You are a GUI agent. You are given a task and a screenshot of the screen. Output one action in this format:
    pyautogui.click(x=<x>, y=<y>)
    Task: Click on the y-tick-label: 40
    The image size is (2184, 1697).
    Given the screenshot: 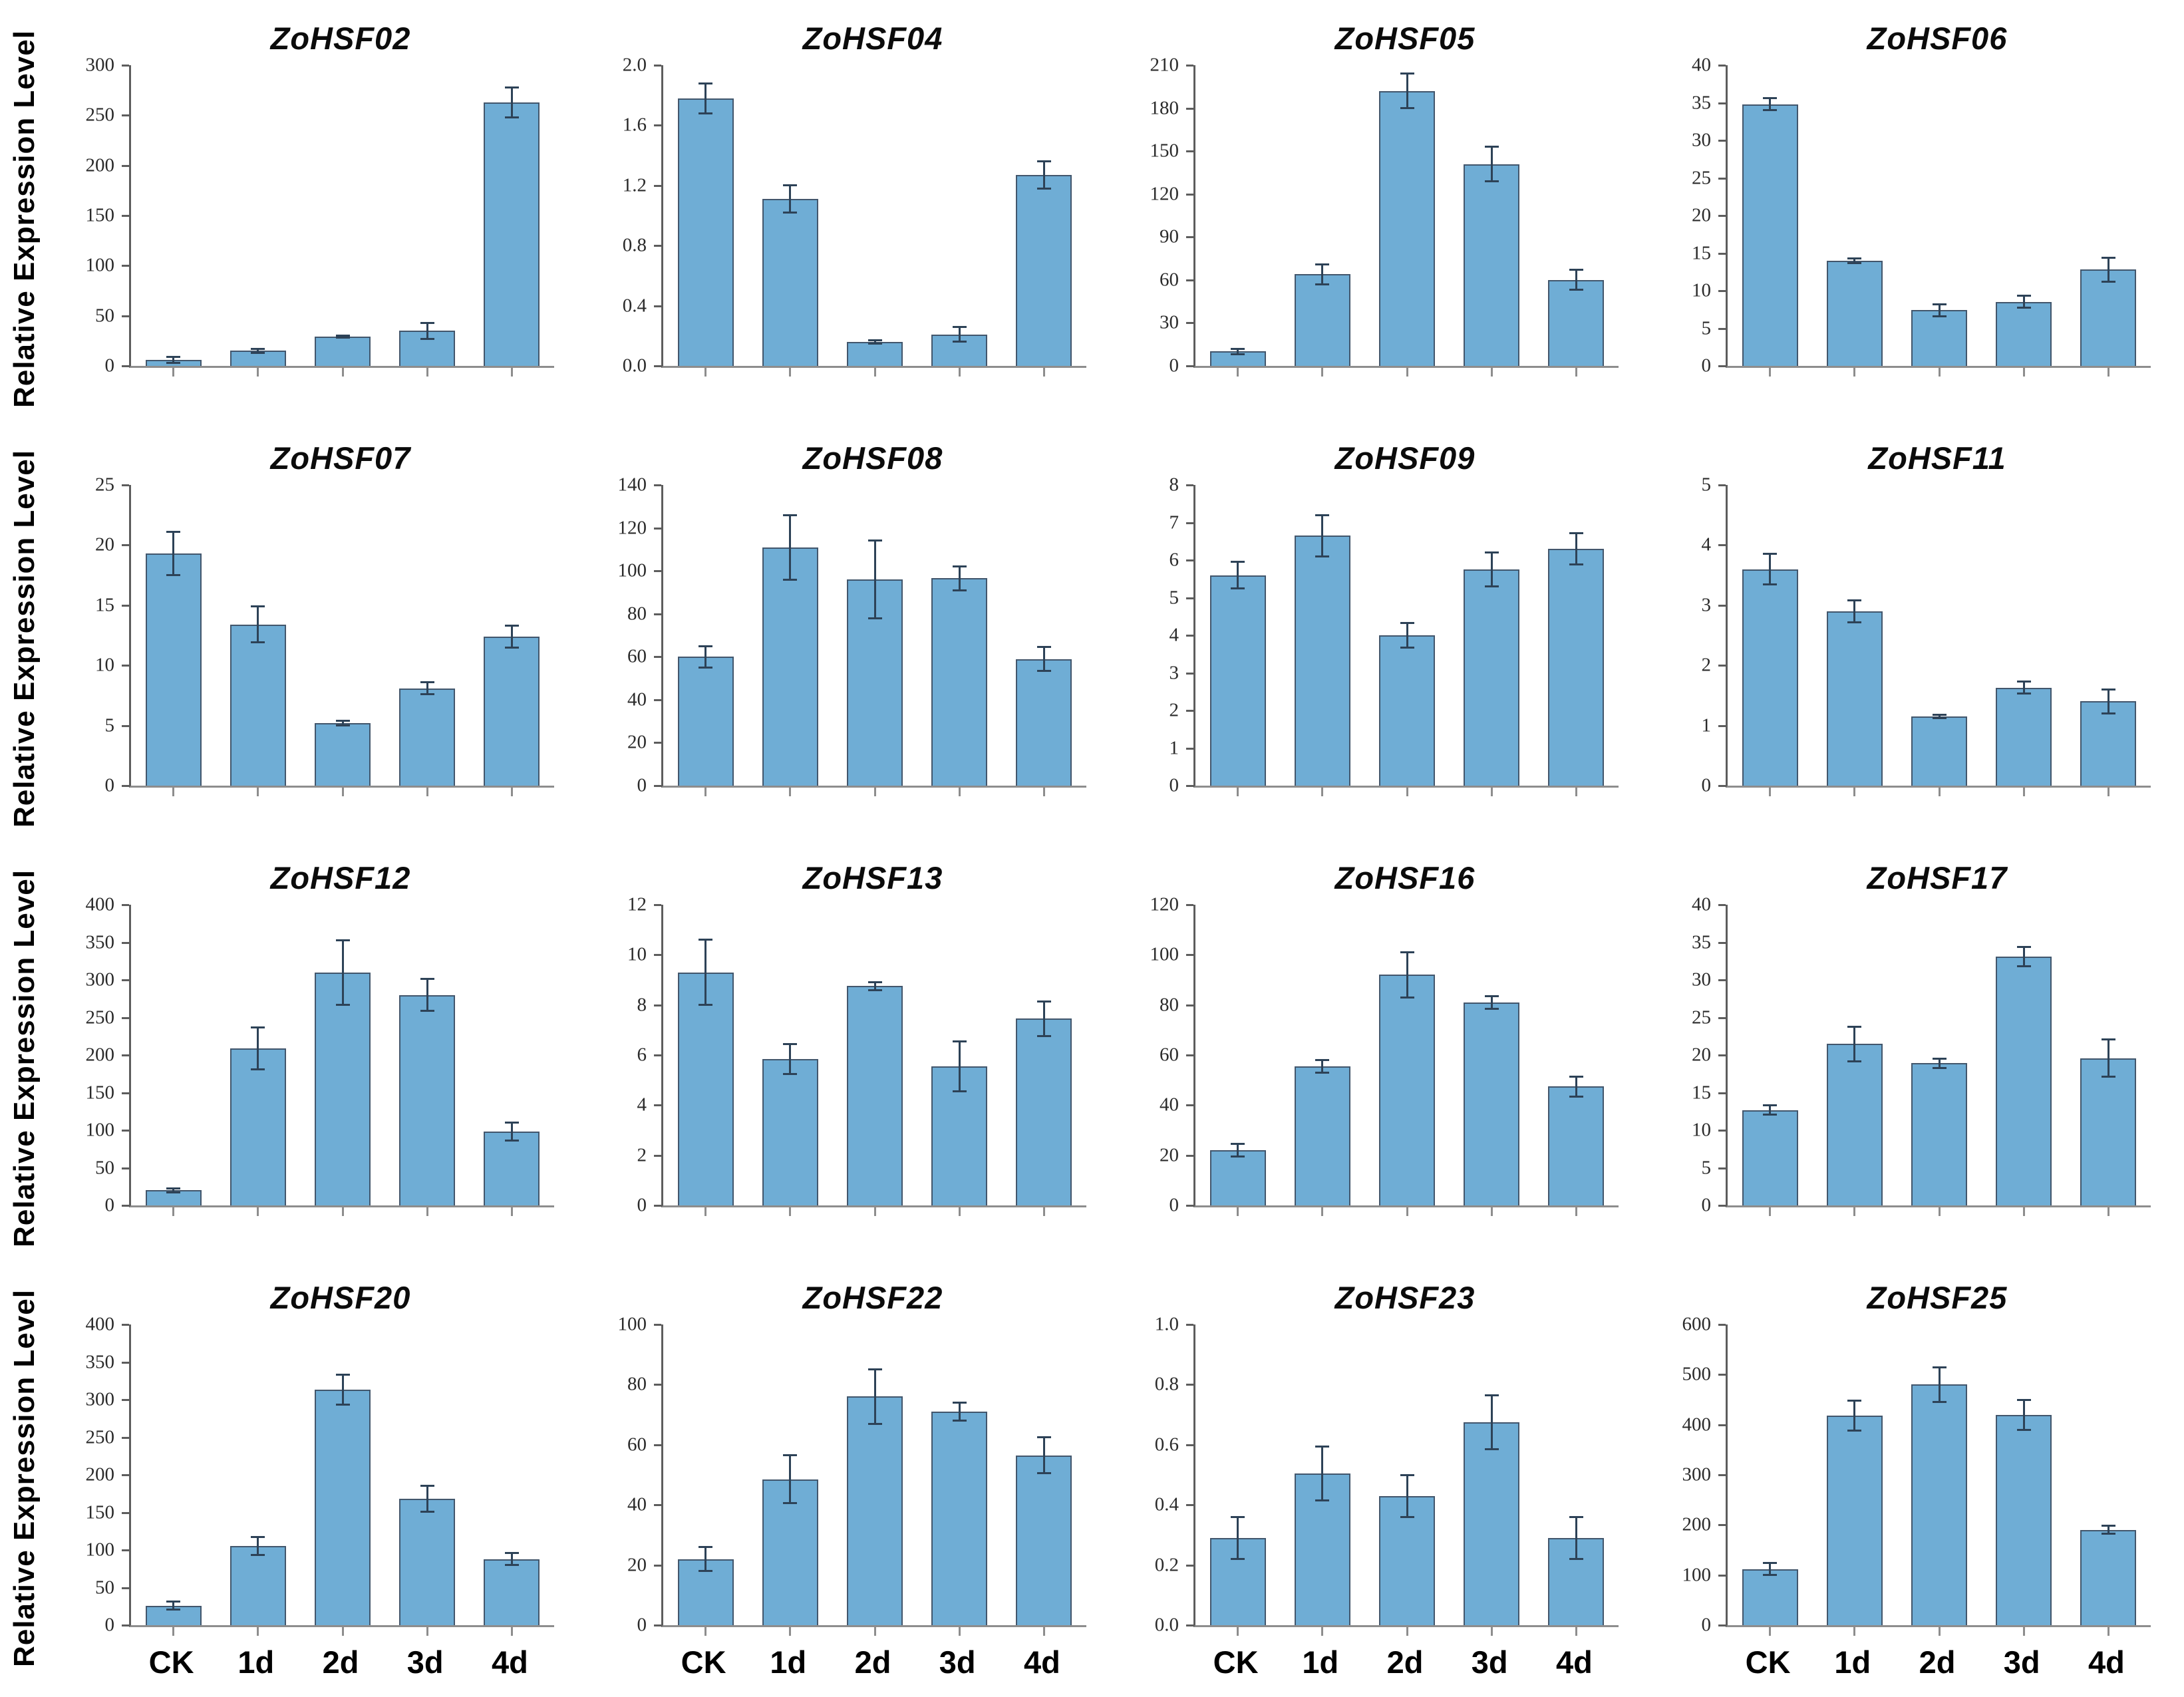 What is the action you would take?
    pyautogui.click(x=1701, y=904)
    